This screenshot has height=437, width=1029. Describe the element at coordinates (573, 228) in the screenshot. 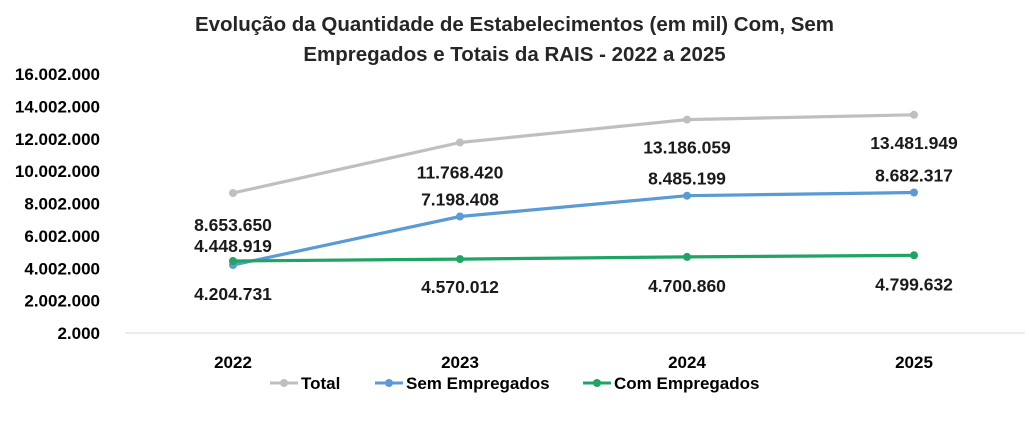

I see `series-line-sem-empregados` at that location.